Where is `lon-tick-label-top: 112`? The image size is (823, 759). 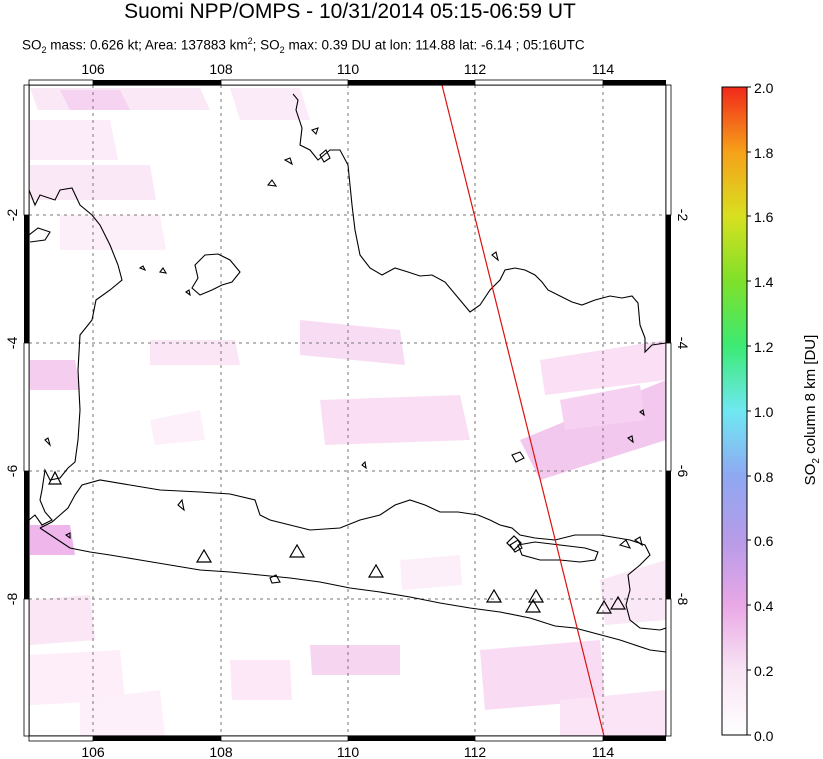 lon-tick-label-top: 112 is located at coordinates (475, 69).